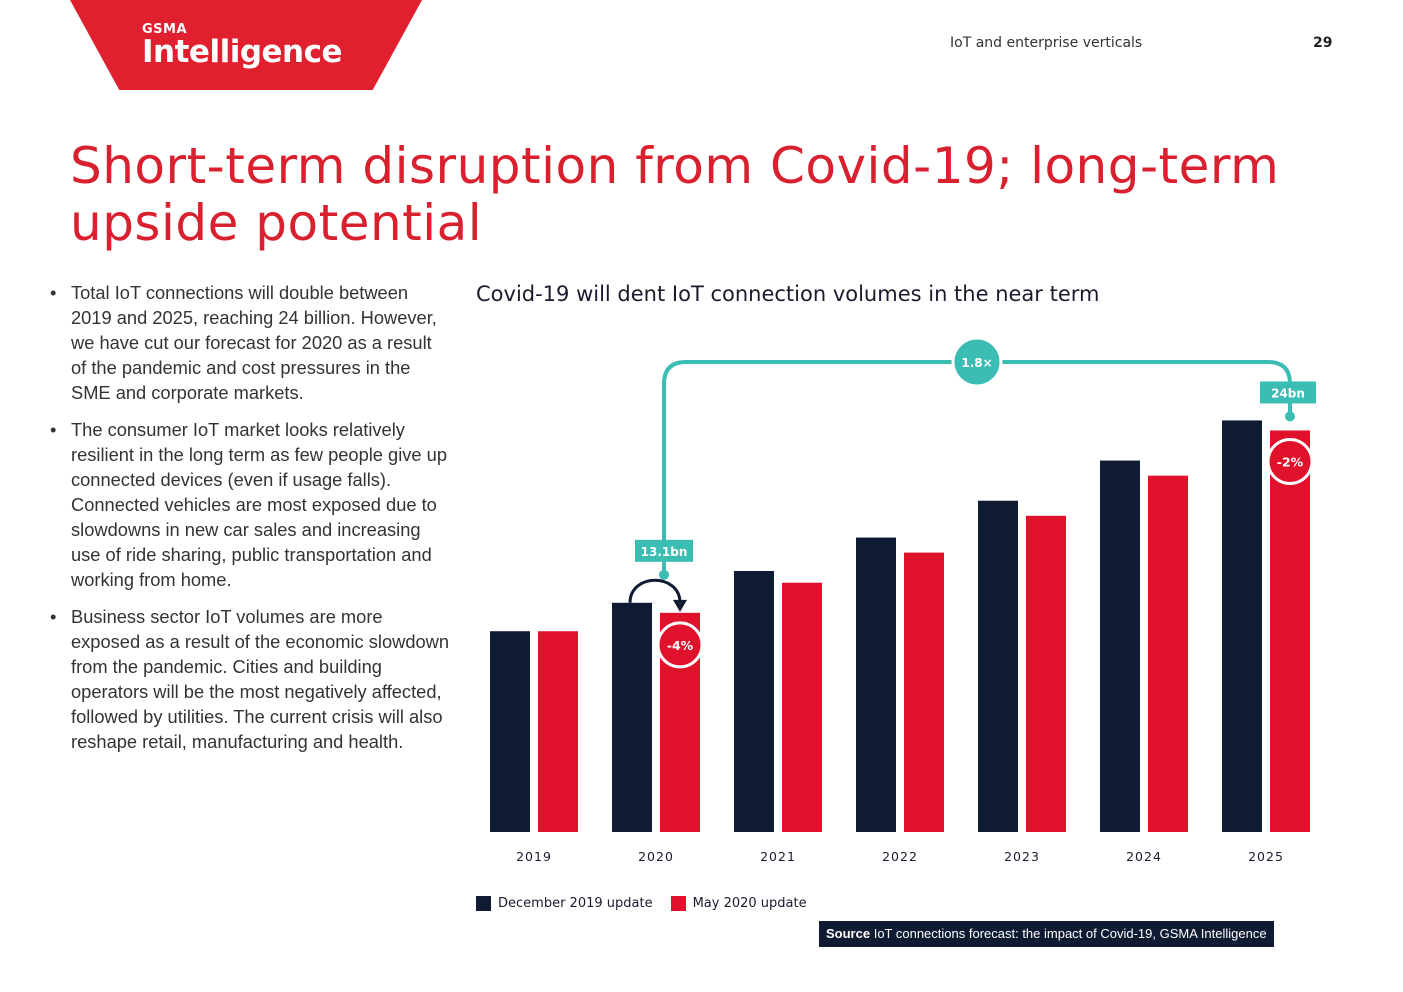  What do you see at coordinates (924, 692) in the screenshot?
I see `bar-may-2022` at bounding box center [924, 692].